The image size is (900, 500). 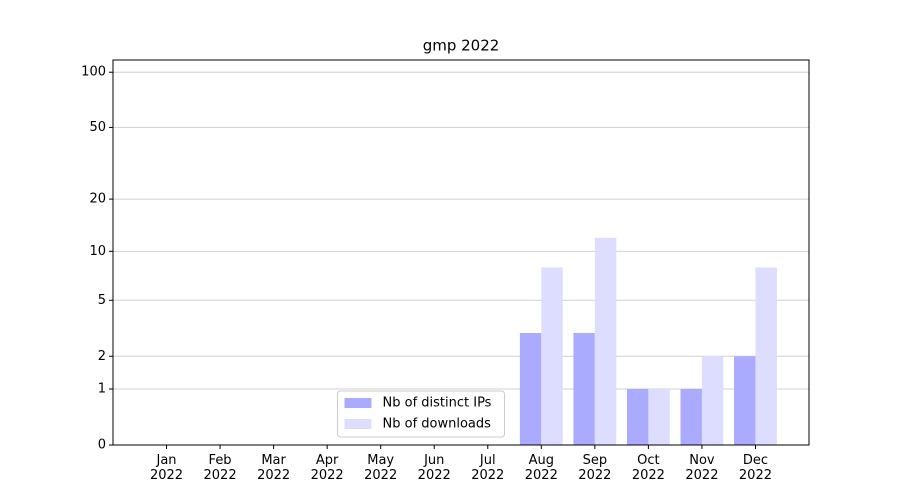 I want to click on x-tick-label: Aug 2022, so click(x=541, y=468).